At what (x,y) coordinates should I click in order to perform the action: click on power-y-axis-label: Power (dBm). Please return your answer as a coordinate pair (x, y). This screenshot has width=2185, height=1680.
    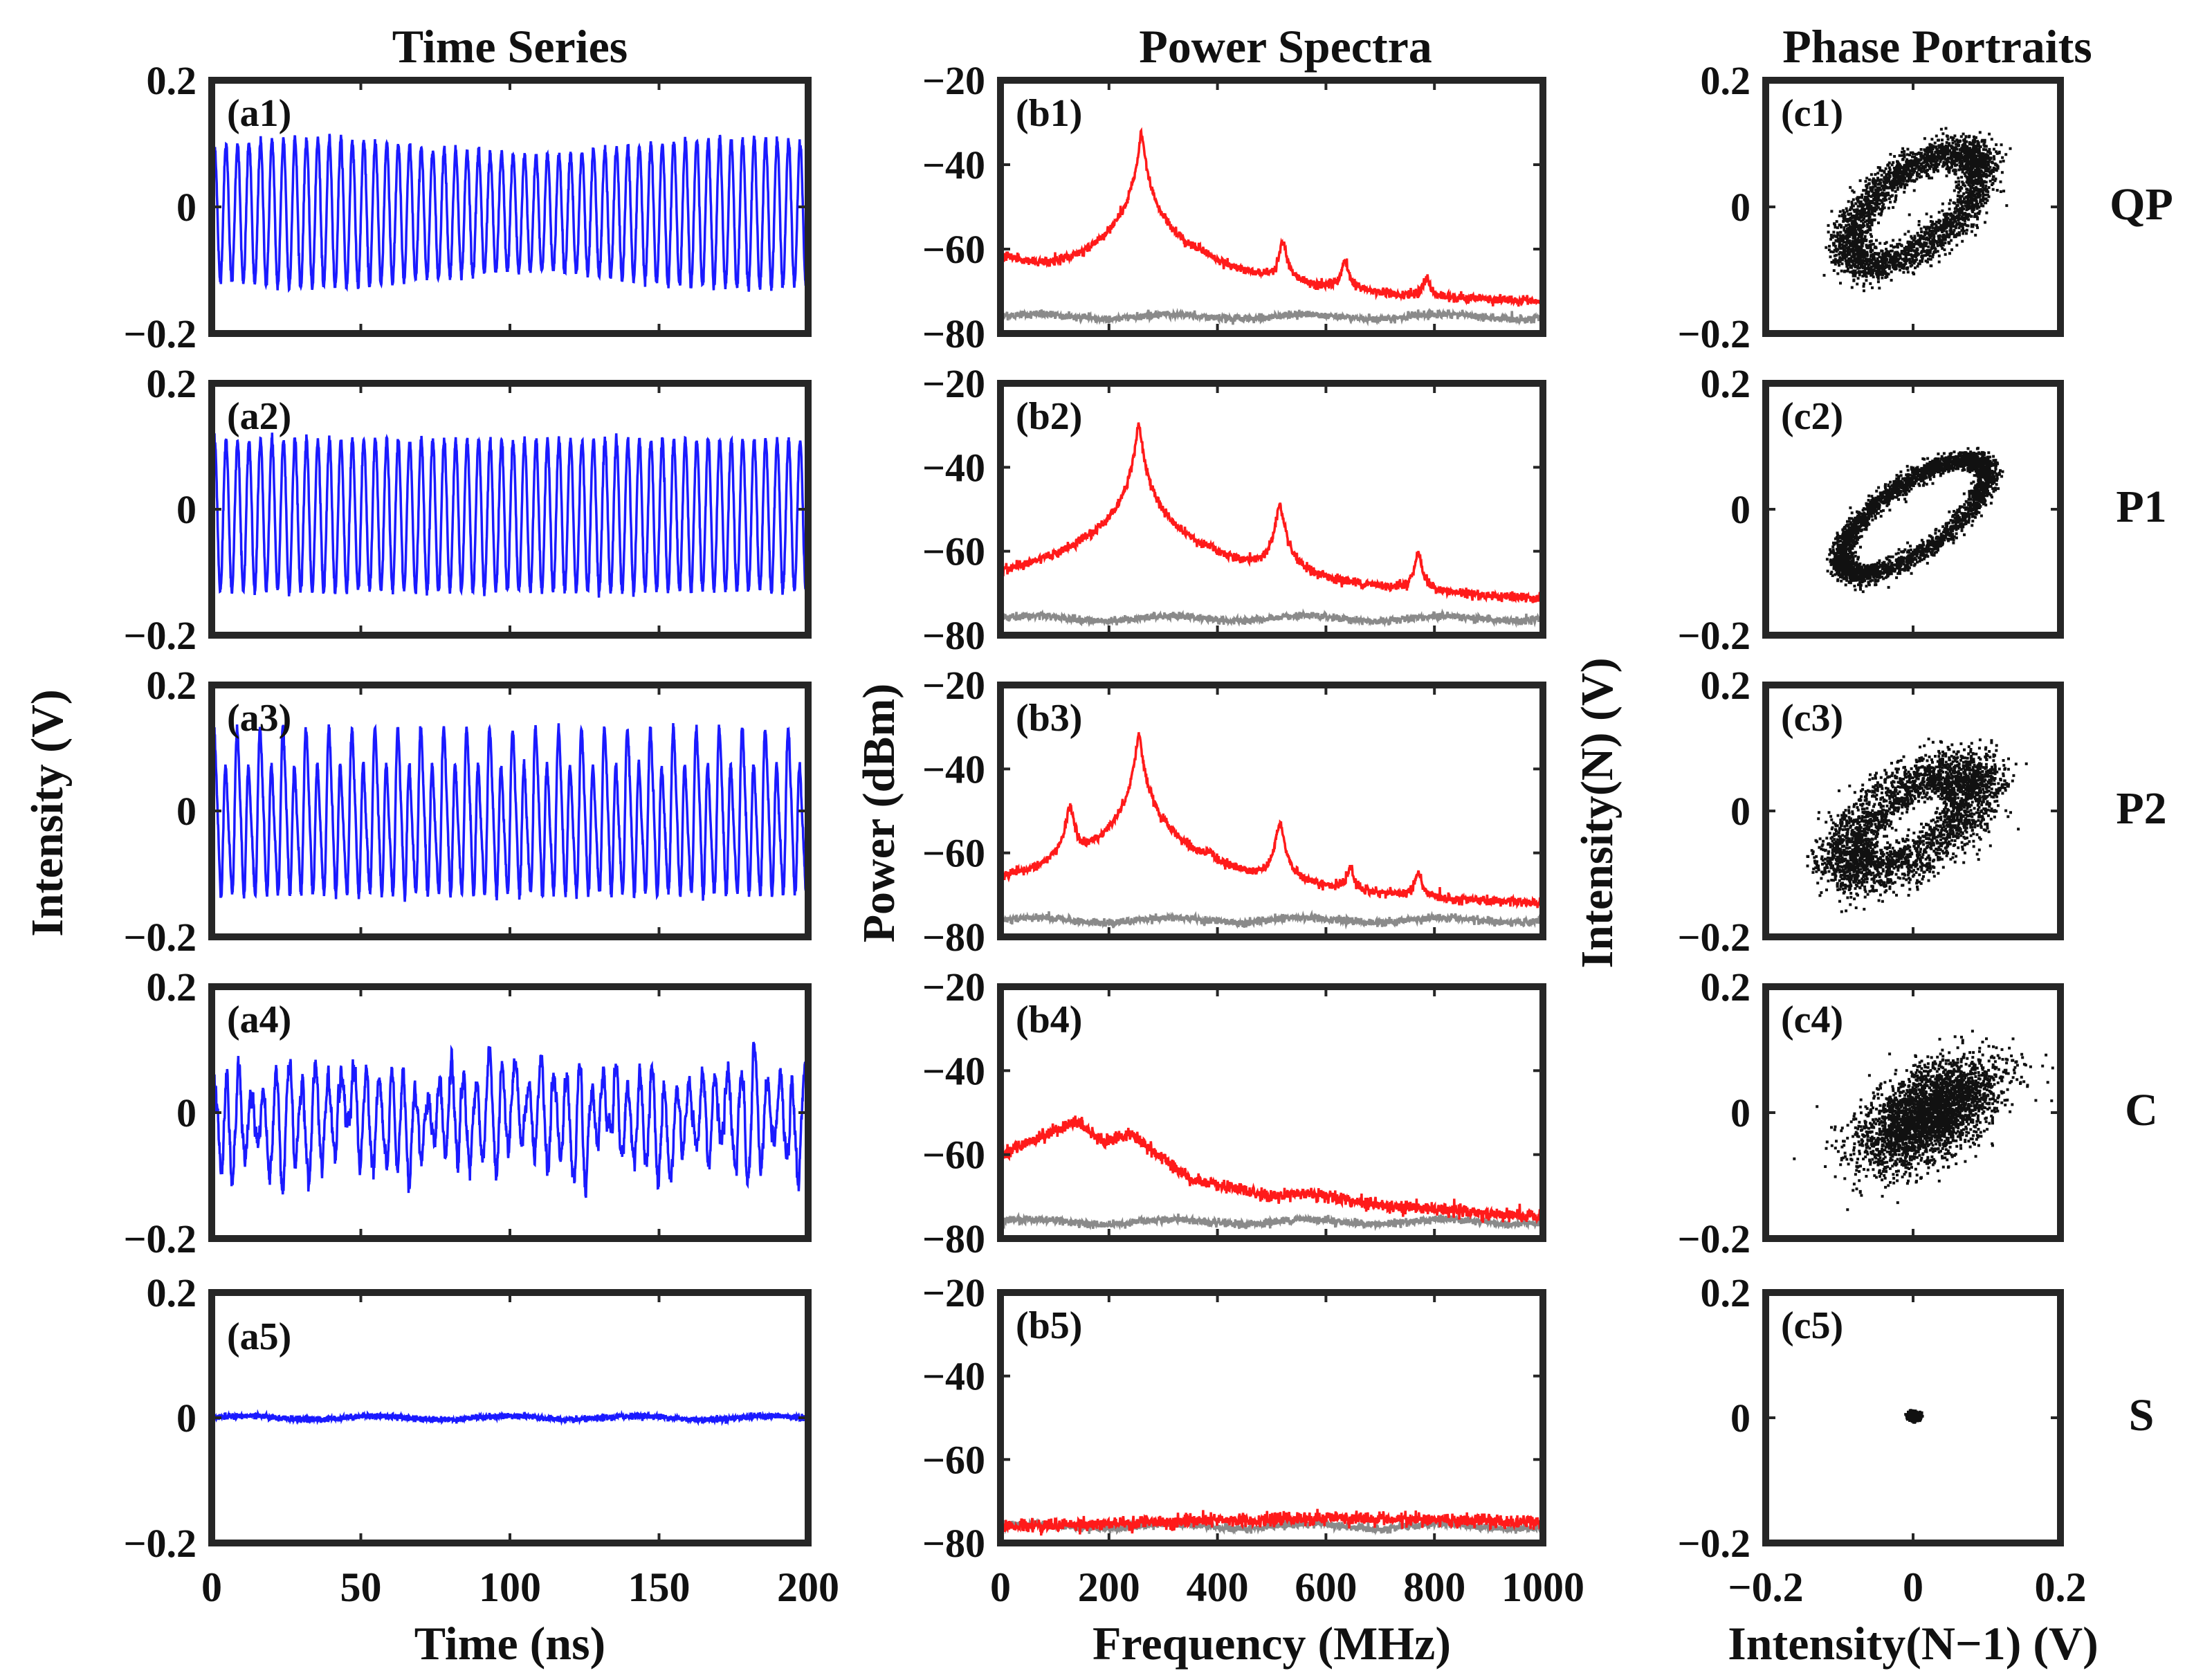
    Looking at the image, I should click on (879, 814).